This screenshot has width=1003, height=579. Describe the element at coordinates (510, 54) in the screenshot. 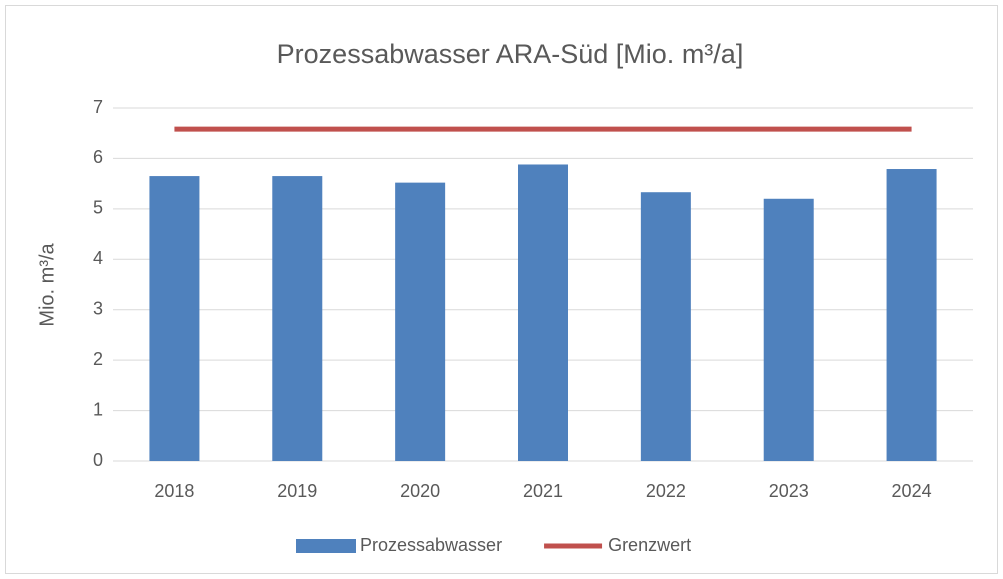

I see `chart-title: Prozessabwasser ARA-Süd [Mio. m³/a]` at that location.